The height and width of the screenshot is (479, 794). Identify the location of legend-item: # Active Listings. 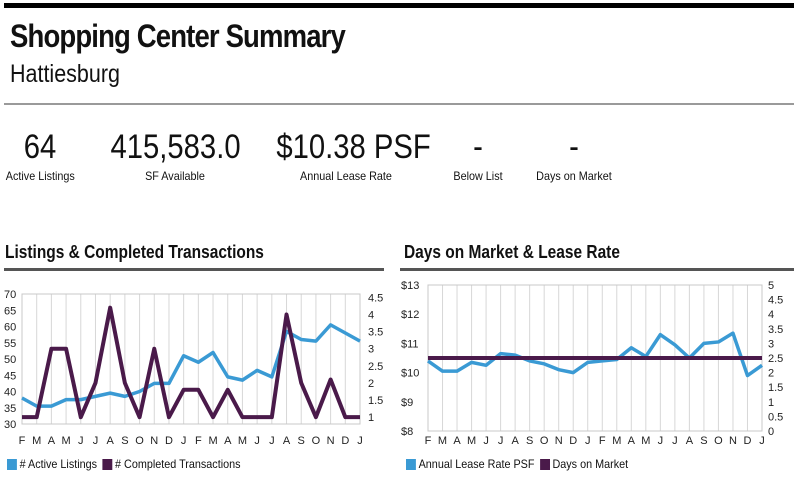
(52, 464).